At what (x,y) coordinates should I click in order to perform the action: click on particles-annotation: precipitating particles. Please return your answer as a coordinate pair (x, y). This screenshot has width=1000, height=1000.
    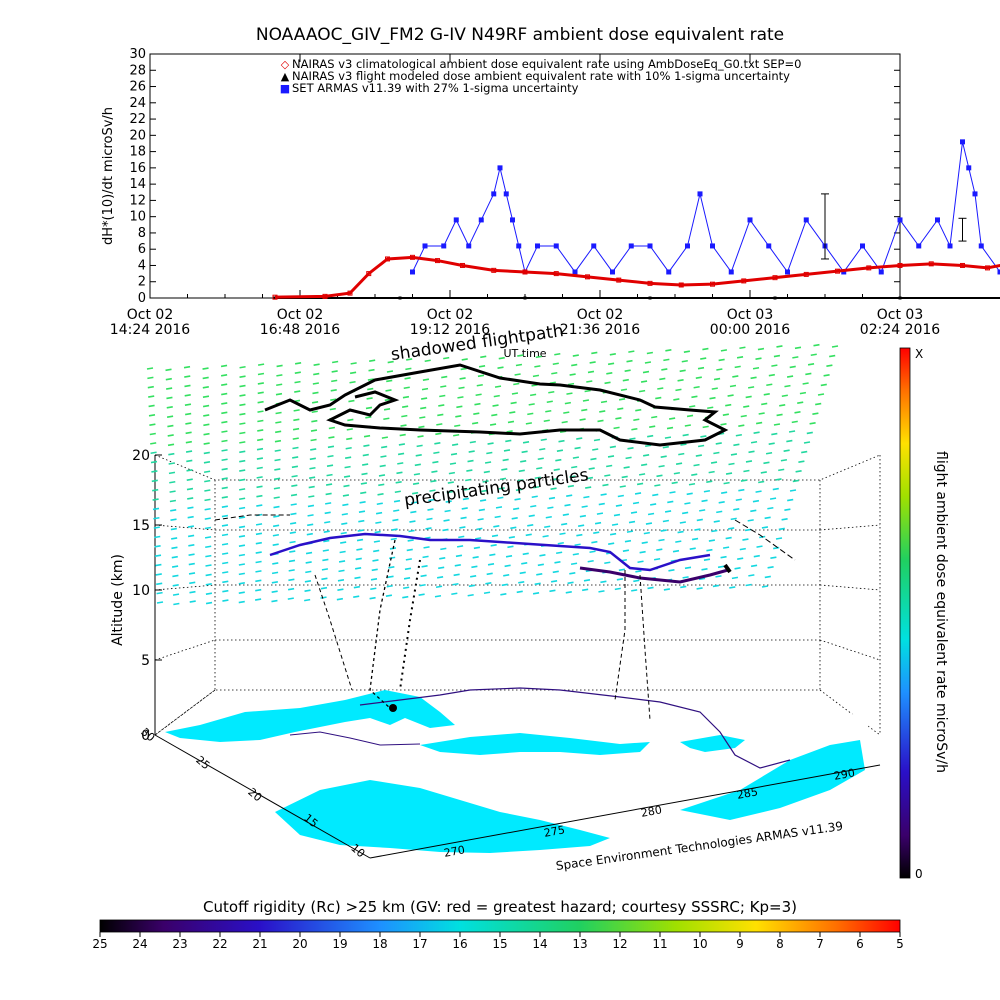
    Looking at the image, I should click on (496, 488).